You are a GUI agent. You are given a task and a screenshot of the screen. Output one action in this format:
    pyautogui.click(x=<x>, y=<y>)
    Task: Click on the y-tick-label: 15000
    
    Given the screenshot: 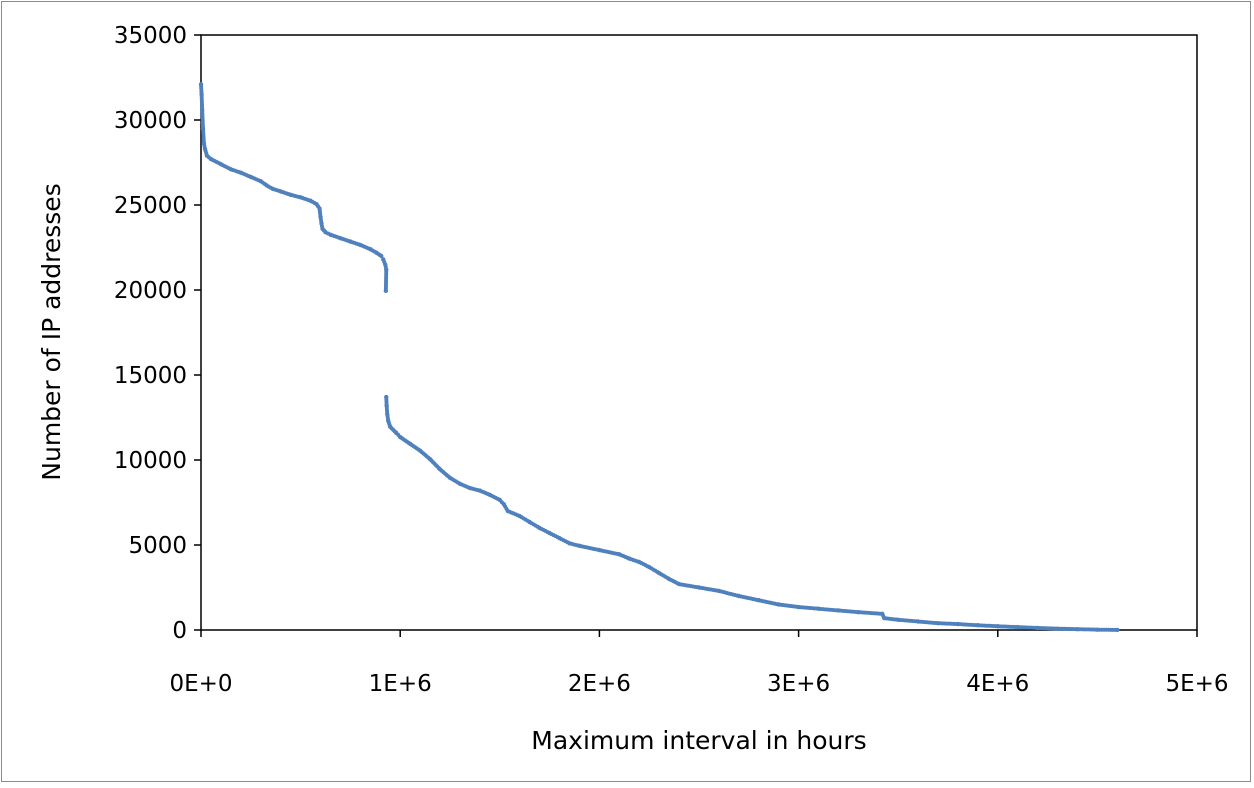 What is the action you would take?
    pyautogui.click(x=150, y=376)
    